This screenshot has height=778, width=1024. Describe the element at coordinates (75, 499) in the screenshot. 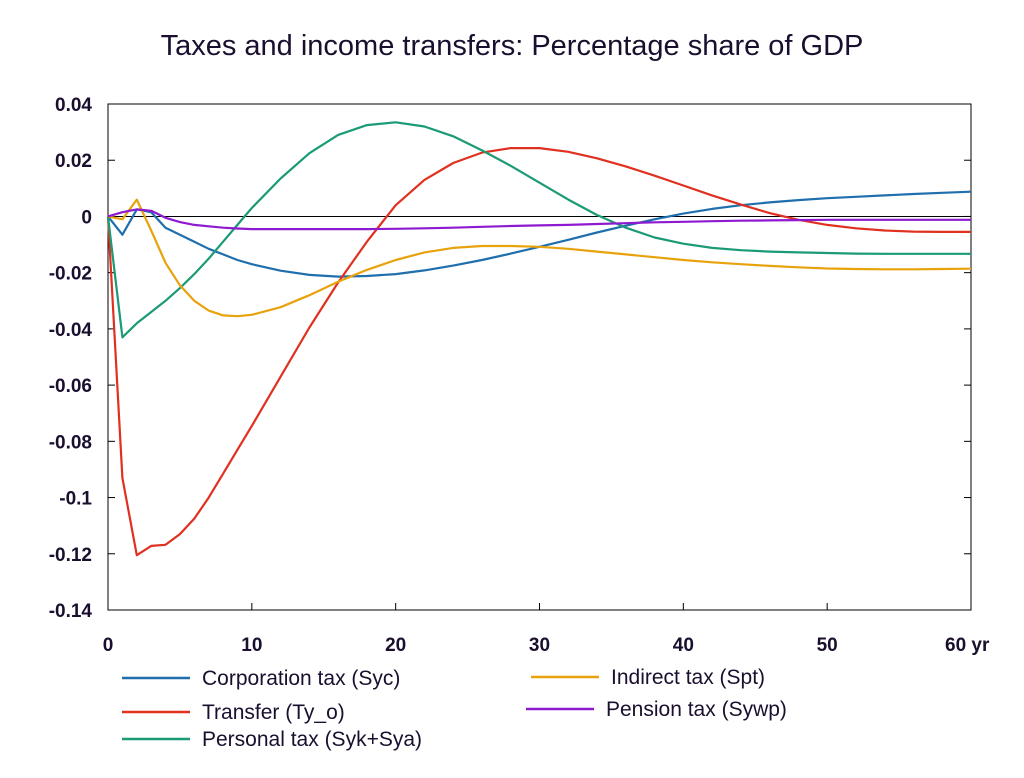

I see `y-tick-label: -0.1` at that location.